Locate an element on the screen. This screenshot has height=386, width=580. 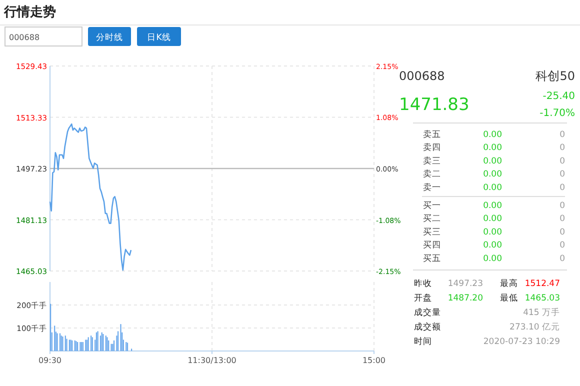
text: 昨收 is located at coordinates (423, 283).